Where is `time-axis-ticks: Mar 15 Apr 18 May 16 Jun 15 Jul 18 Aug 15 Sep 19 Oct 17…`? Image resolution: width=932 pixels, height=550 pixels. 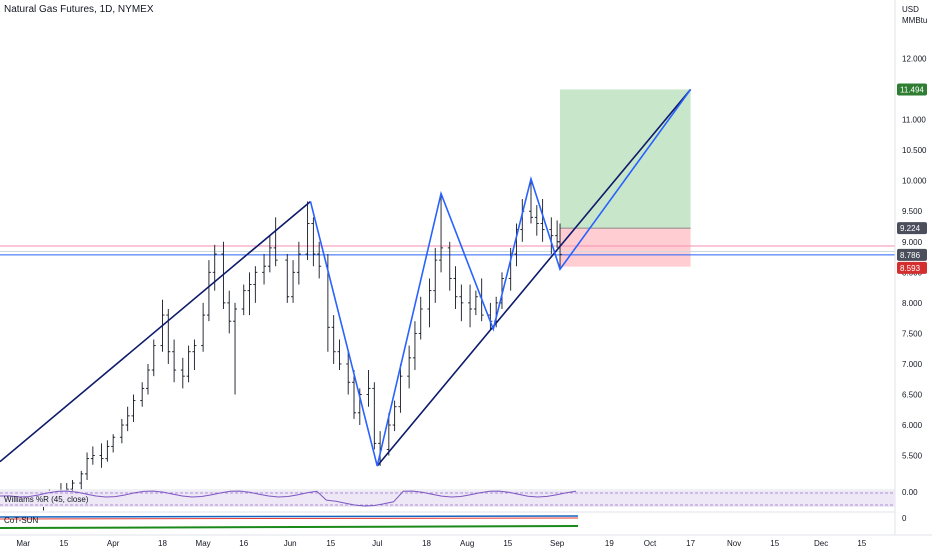
time-axis-ticks: Mar 15 Apr 18 May 16 Jun 15 Jul 18 Aug 15 Sep 19 Oct 17… is located at coordinates (441, 543).